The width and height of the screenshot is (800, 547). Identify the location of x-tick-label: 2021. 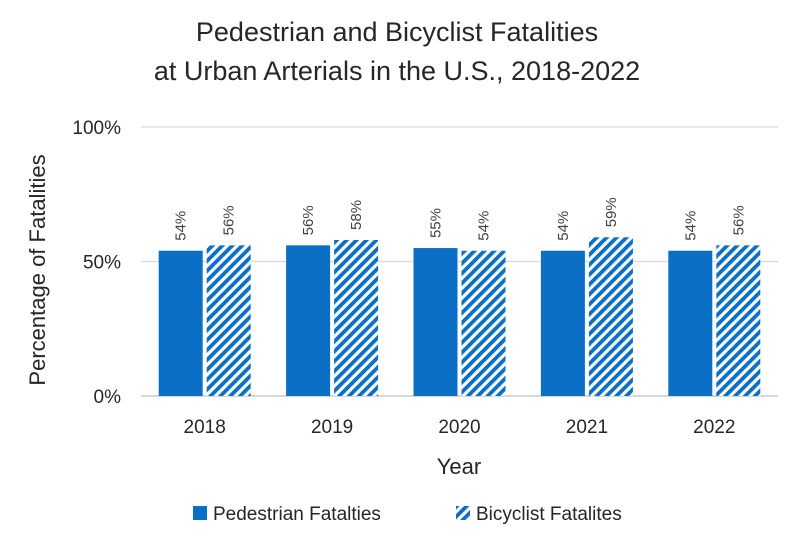
(587, 427).